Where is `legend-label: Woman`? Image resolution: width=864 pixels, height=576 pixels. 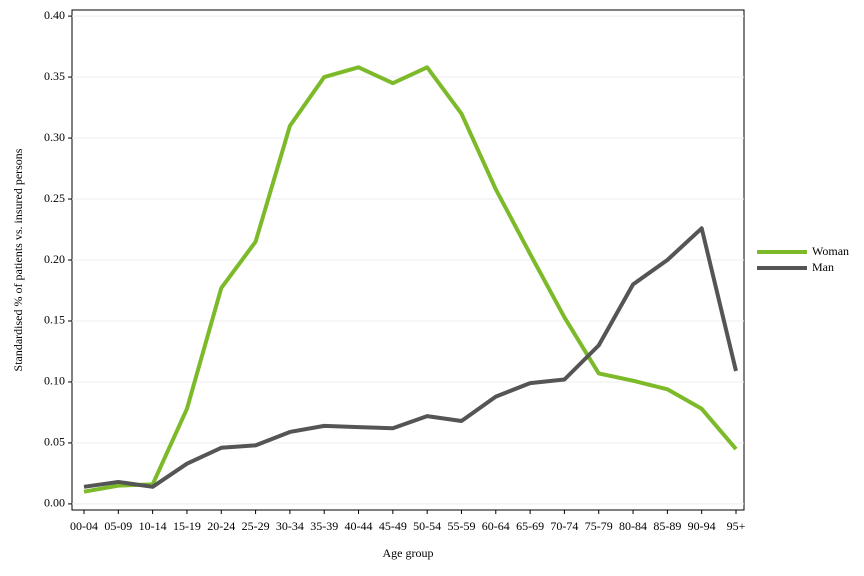 legend-label: Woman is located at coordinates (830, 251).